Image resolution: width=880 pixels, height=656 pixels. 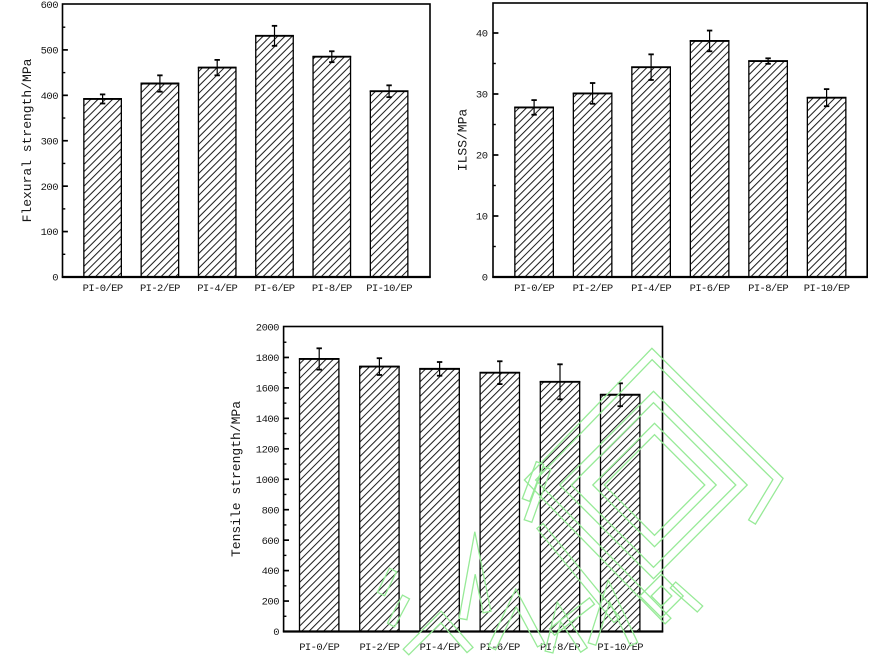 What do you see at coordinates (482, 35) in the screenshot?
I see `svg-text: 40` at bounding box center [482, 35].